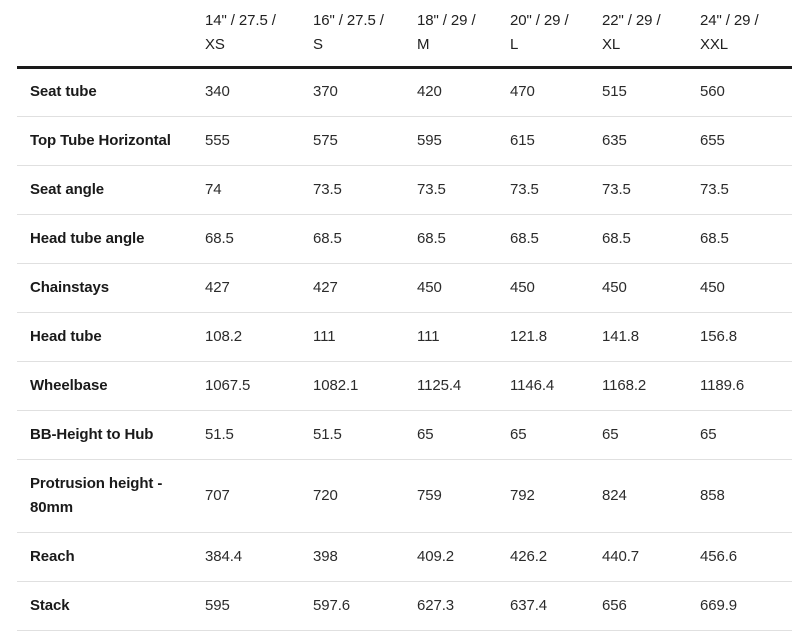 The width and height of the screenshot is (795, 631). What do you see at coordinates (436, 605) in the screenshot?
I see `value-cell: 627.3` at bounding box center [436, 605].